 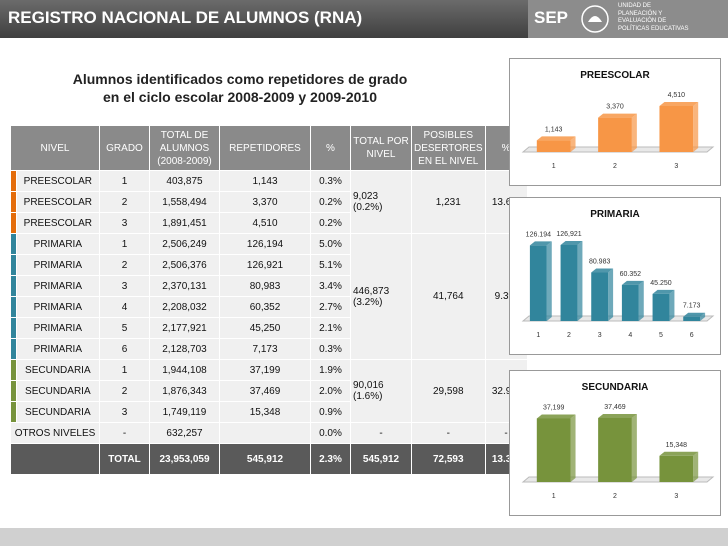 I want to click on table-row: OTROS NIVELES -632,257 0.0% - - -, so click(x=269, y=433).